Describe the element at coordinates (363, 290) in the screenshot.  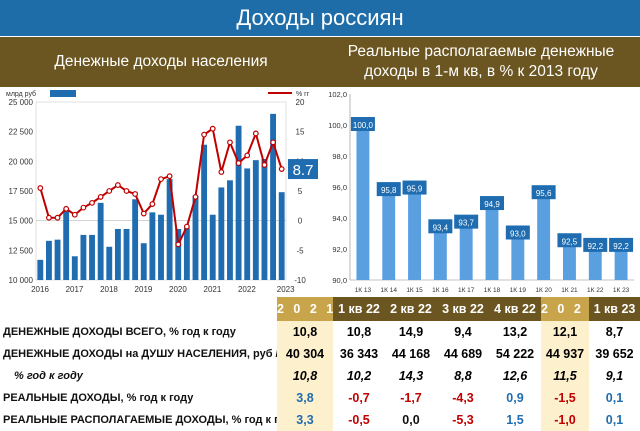
I see `x-tick-label: 1К 13` at that location.